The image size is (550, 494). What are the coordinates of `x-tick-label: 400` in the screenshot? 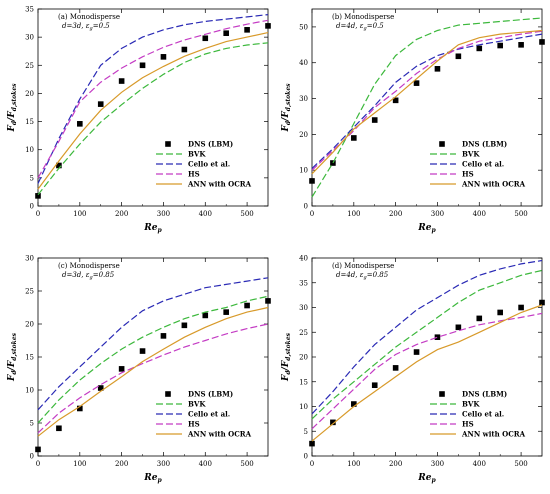 It's located at (479, 464).